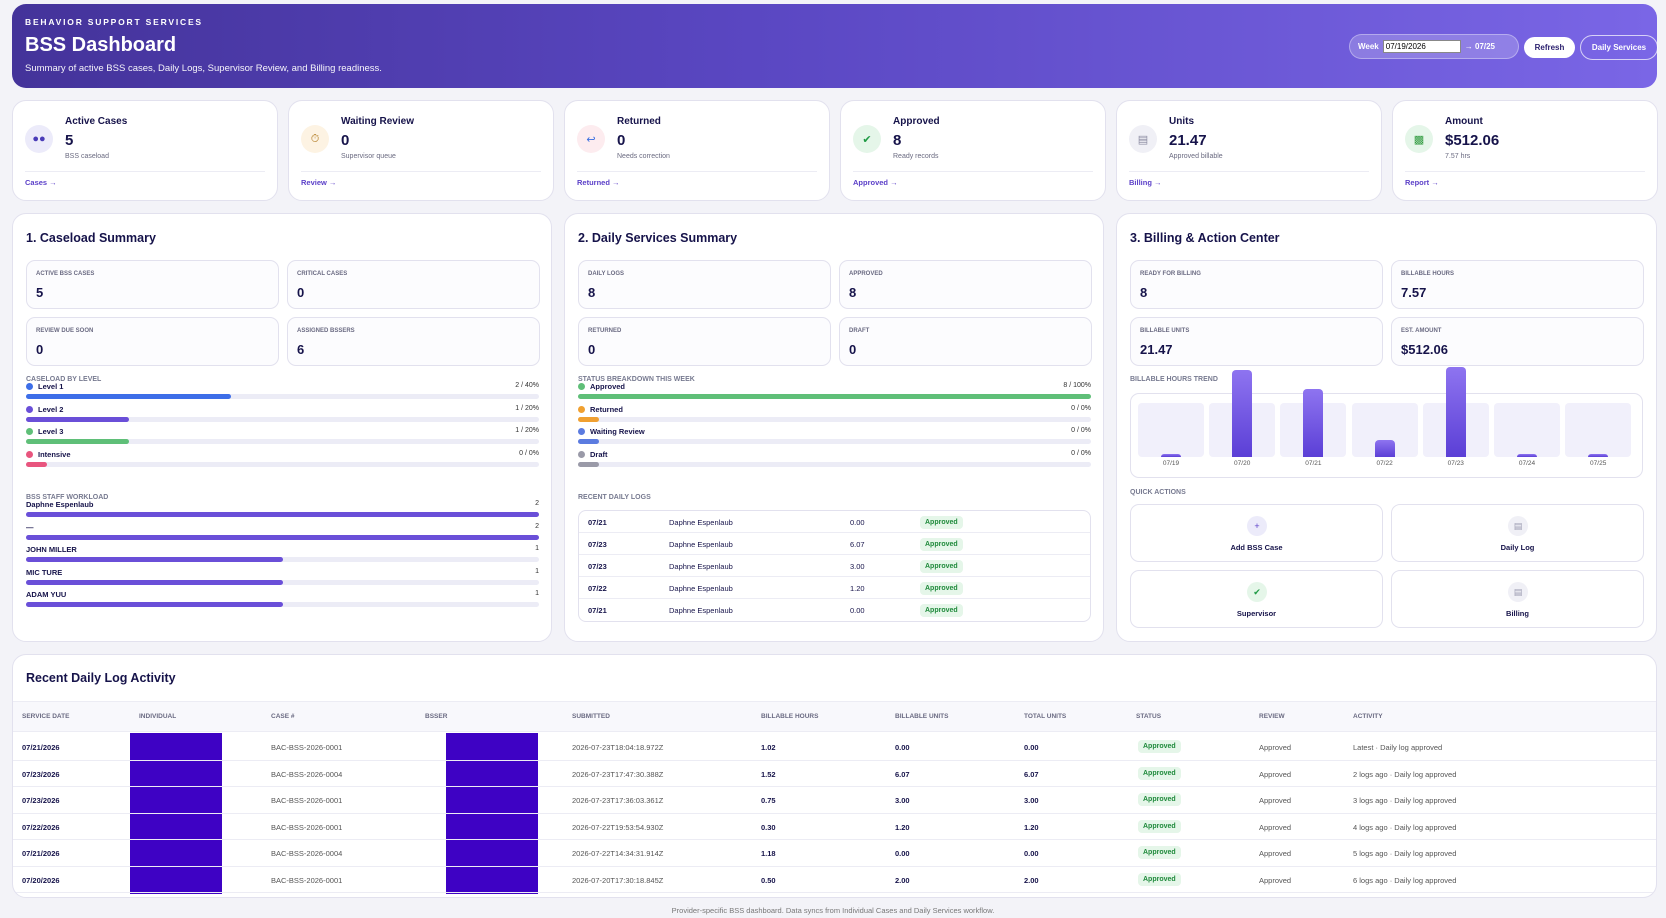  I want to click on log-row: 07/23 Daphne Espenlaub 3.00 Approved, so click(834, 566).